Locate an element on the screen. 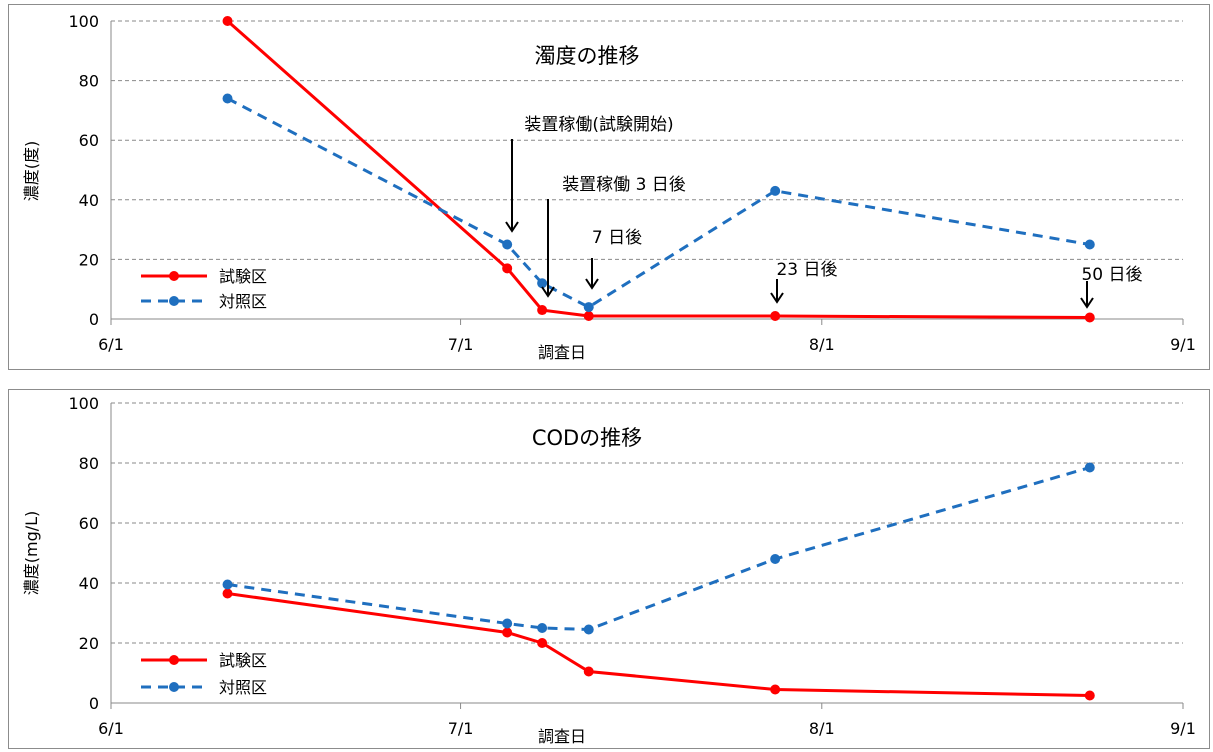  turbidity-y-axis-label: 濃度(度) is located at coordinates (31, 171).